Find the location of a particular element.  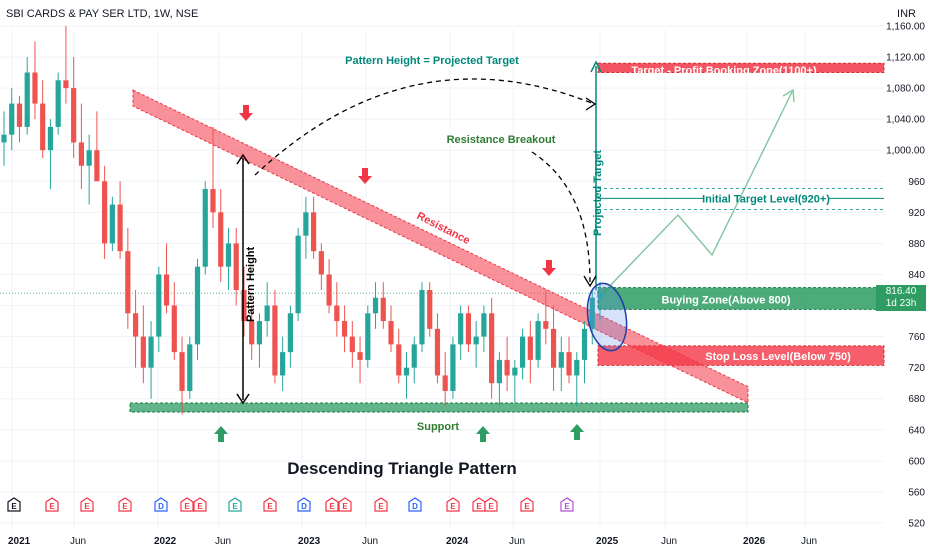

target-zone-label: Target - Profit Booking Zone(1100+) is located at coordinates (724, 71).